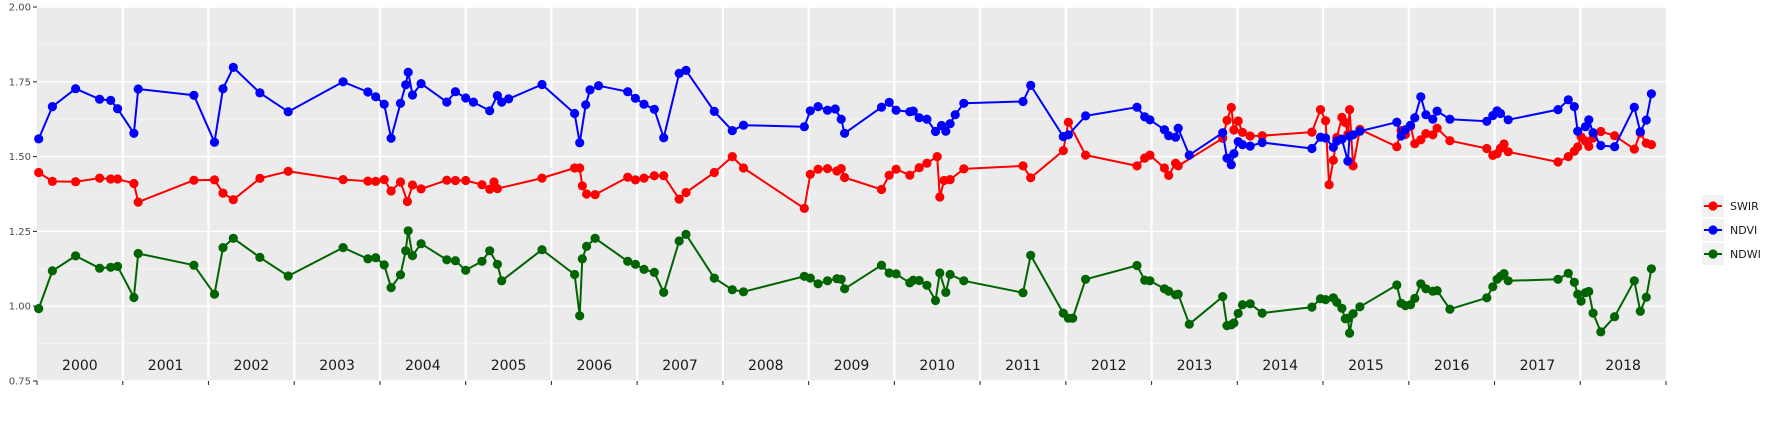 The width and height of the screenshot is (1773, 446). What do you see at coordinates (1744, 206) in the screenshot?
I see `legend-label: SWIR` at bounding box center [1744, 206].